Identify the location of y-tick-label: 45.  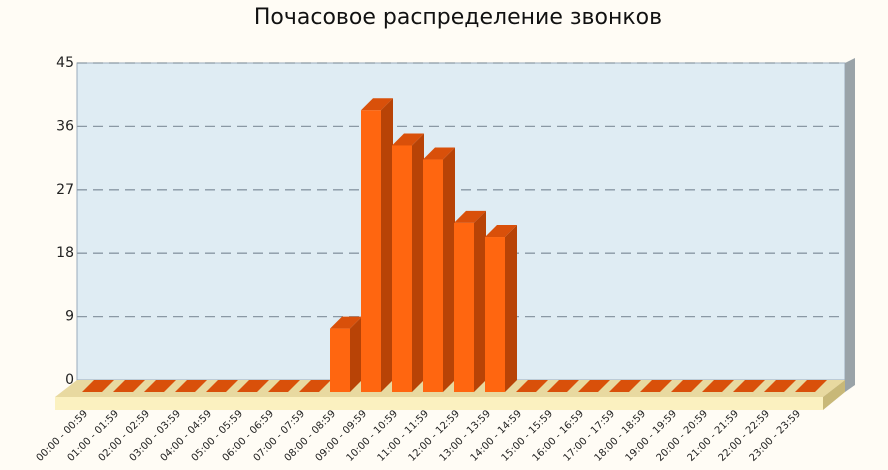
(65, 63).